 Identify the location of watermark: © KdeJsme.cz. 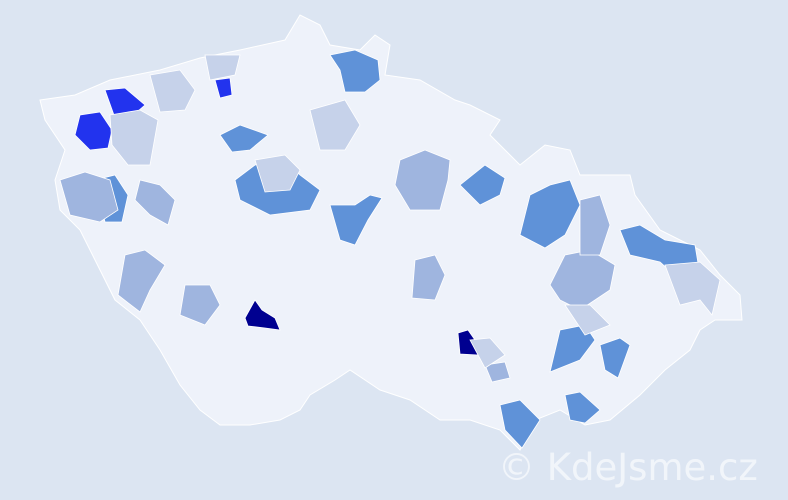
(628, 467).